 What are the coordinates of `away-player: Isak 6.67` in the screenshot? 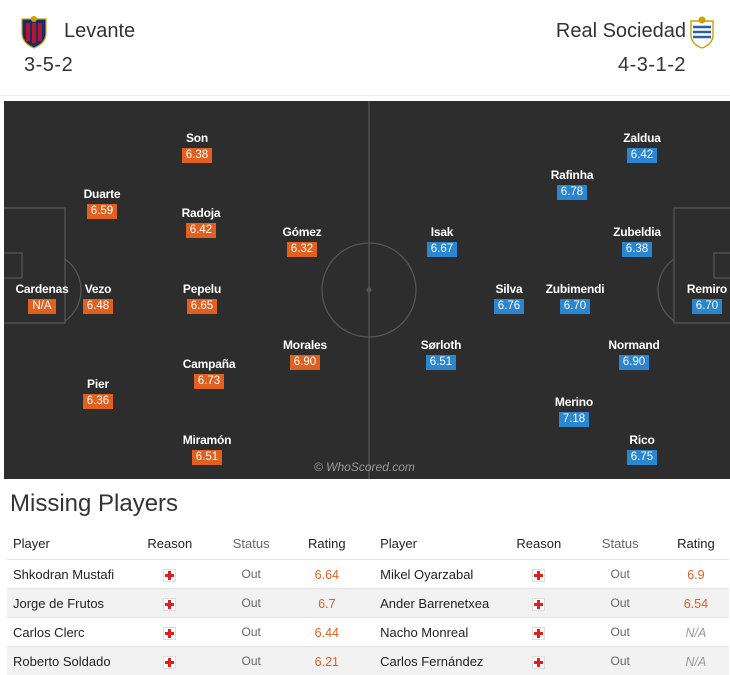 It's located at (442, 241).